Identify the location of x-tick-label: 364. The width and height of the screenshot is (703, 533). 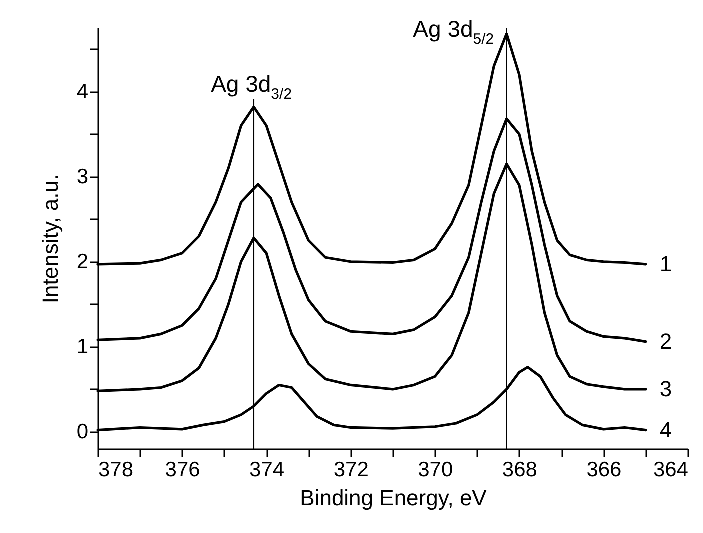
(671, 470).